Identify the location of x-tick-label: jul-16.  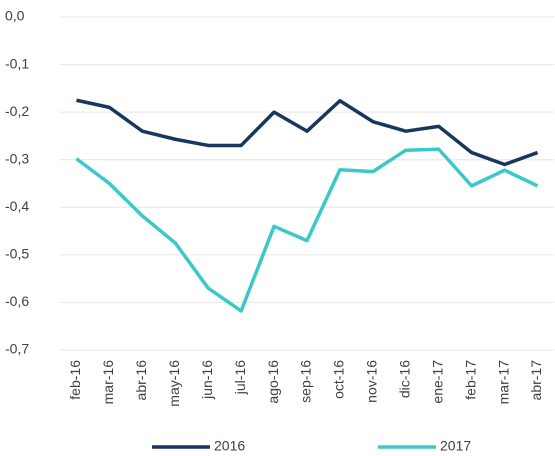
(240, 377).